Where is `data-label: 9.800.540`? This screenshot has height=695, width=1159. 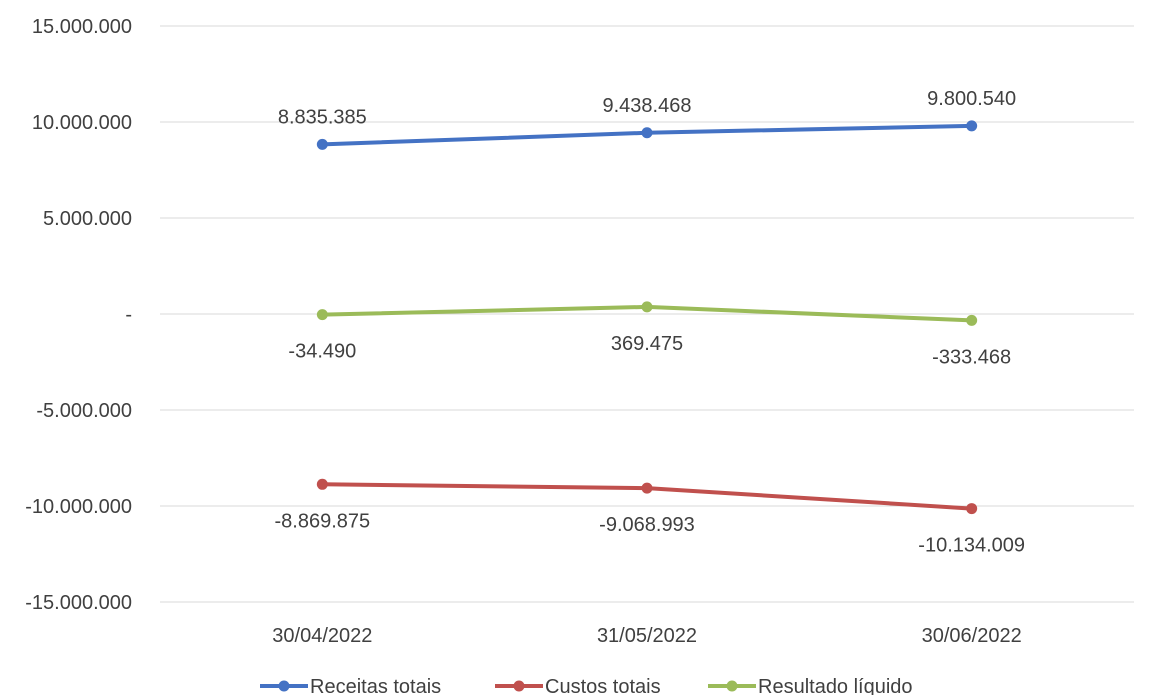
data-label: 9.800.540 is located at coordinates (971, 99).